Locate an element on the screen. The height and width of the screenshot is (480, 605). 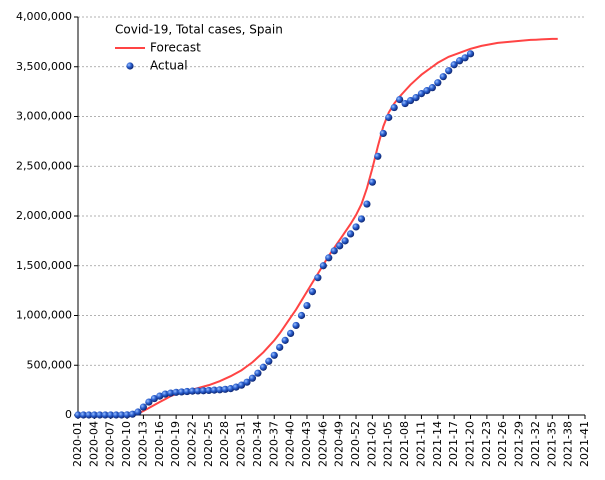
x-tick-label: 2020-46 is located at coordinates (322, 444).